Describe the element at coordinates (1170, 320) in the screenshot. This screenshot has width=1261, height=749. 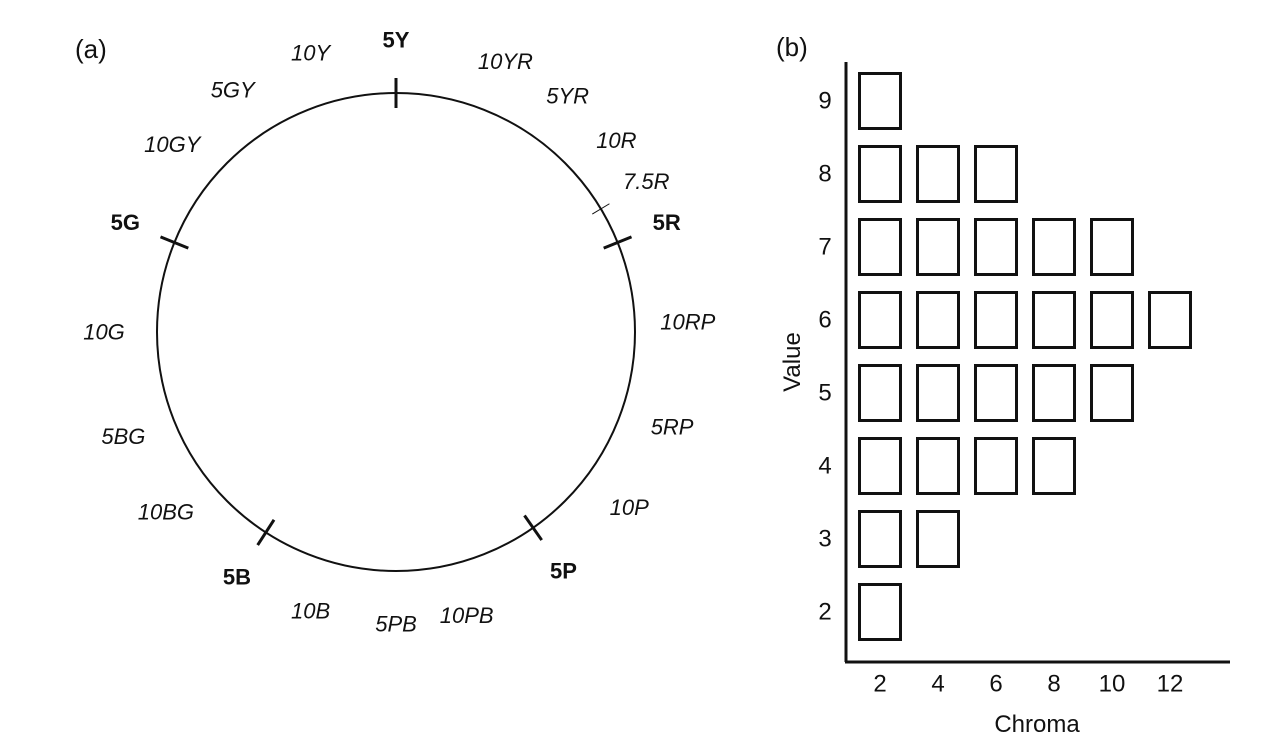
I see `chip-v6-c12` at that location.